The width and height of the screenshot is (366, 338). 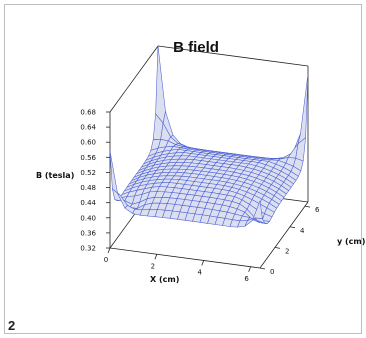 I want to click on y-axis-line, so click(x=284, y=235).